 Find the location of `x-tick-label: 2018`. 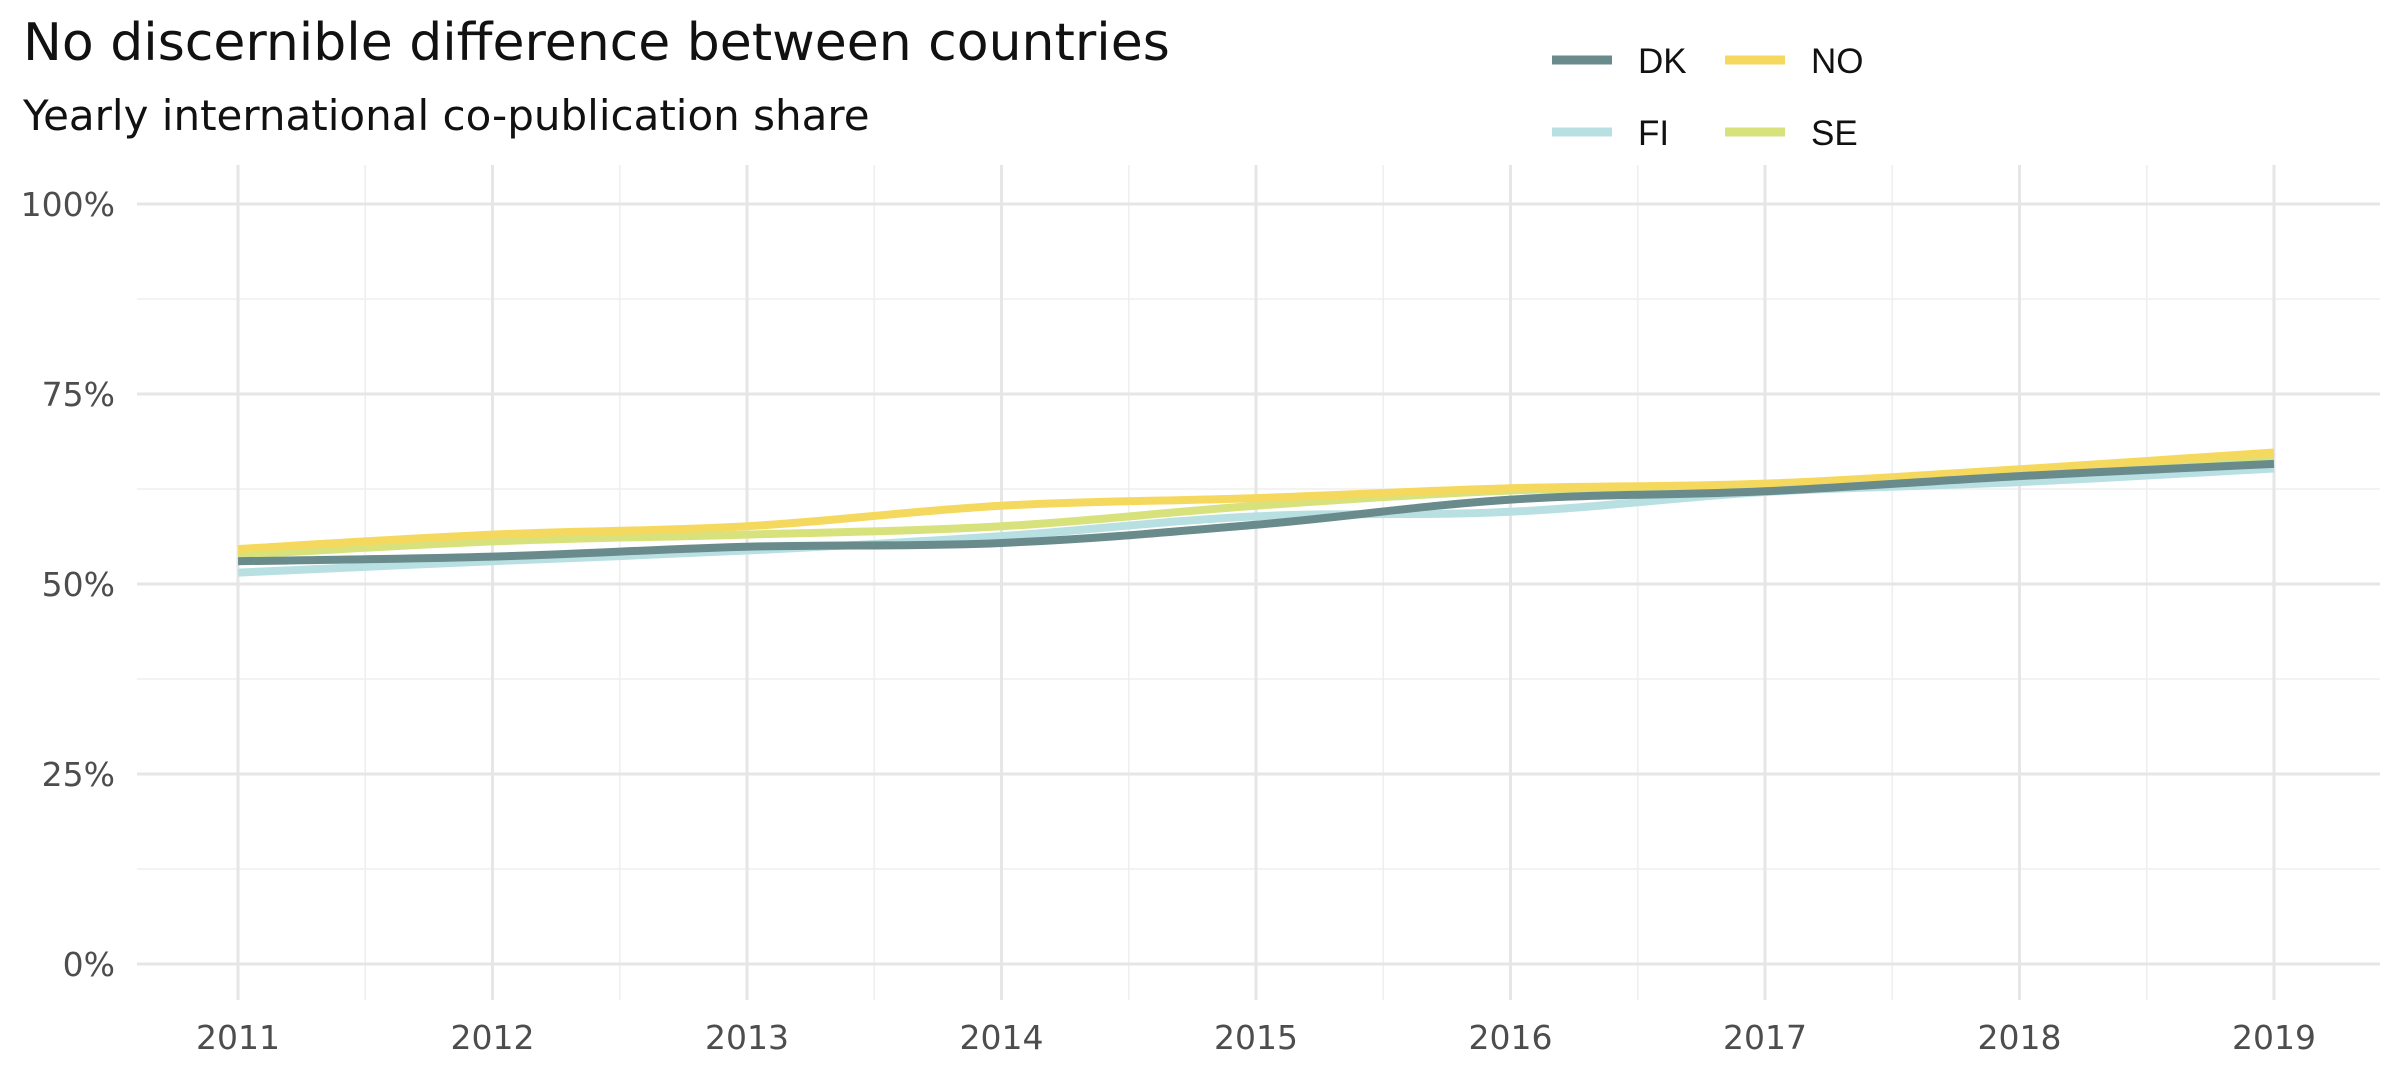

x-tick-label: 2018 is located at coordinates (2020, 1037).